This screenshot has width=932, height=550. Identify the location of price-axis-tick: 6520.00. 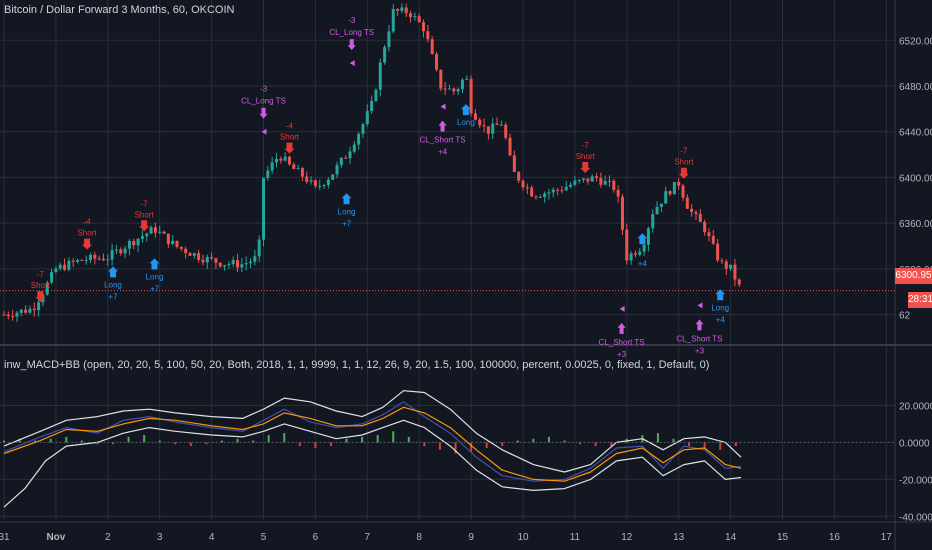
(915, 41).